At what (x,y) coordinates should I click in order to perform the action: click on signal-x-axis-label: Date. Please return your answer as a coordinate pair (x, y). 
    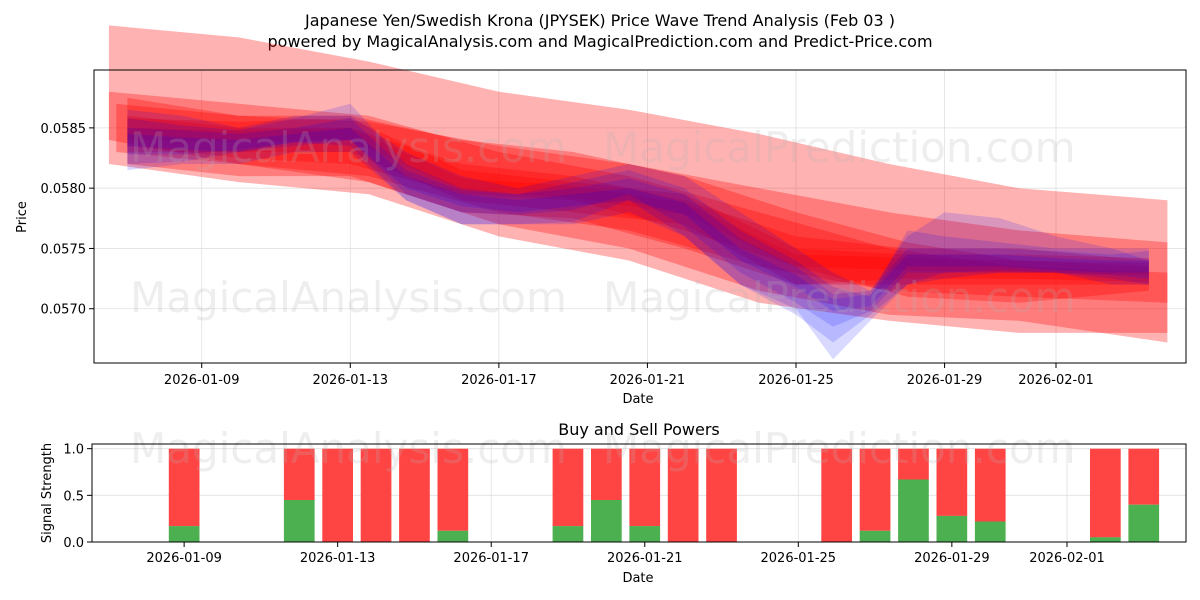
    Looking at the image, I should click on (637, 578).